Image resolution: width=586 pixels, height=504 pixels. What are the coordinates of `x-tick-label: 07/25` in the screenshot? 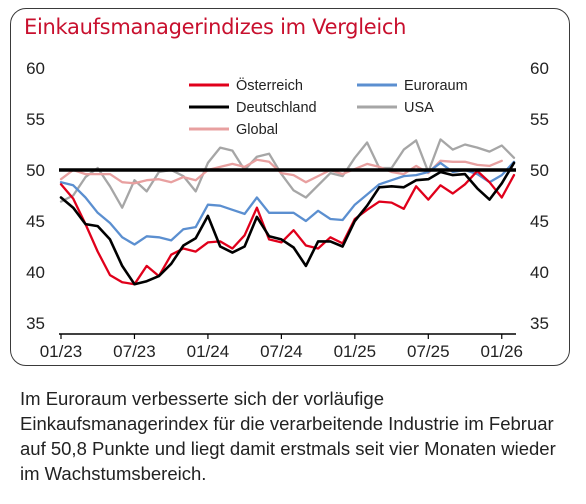 It's located at (428, 351).